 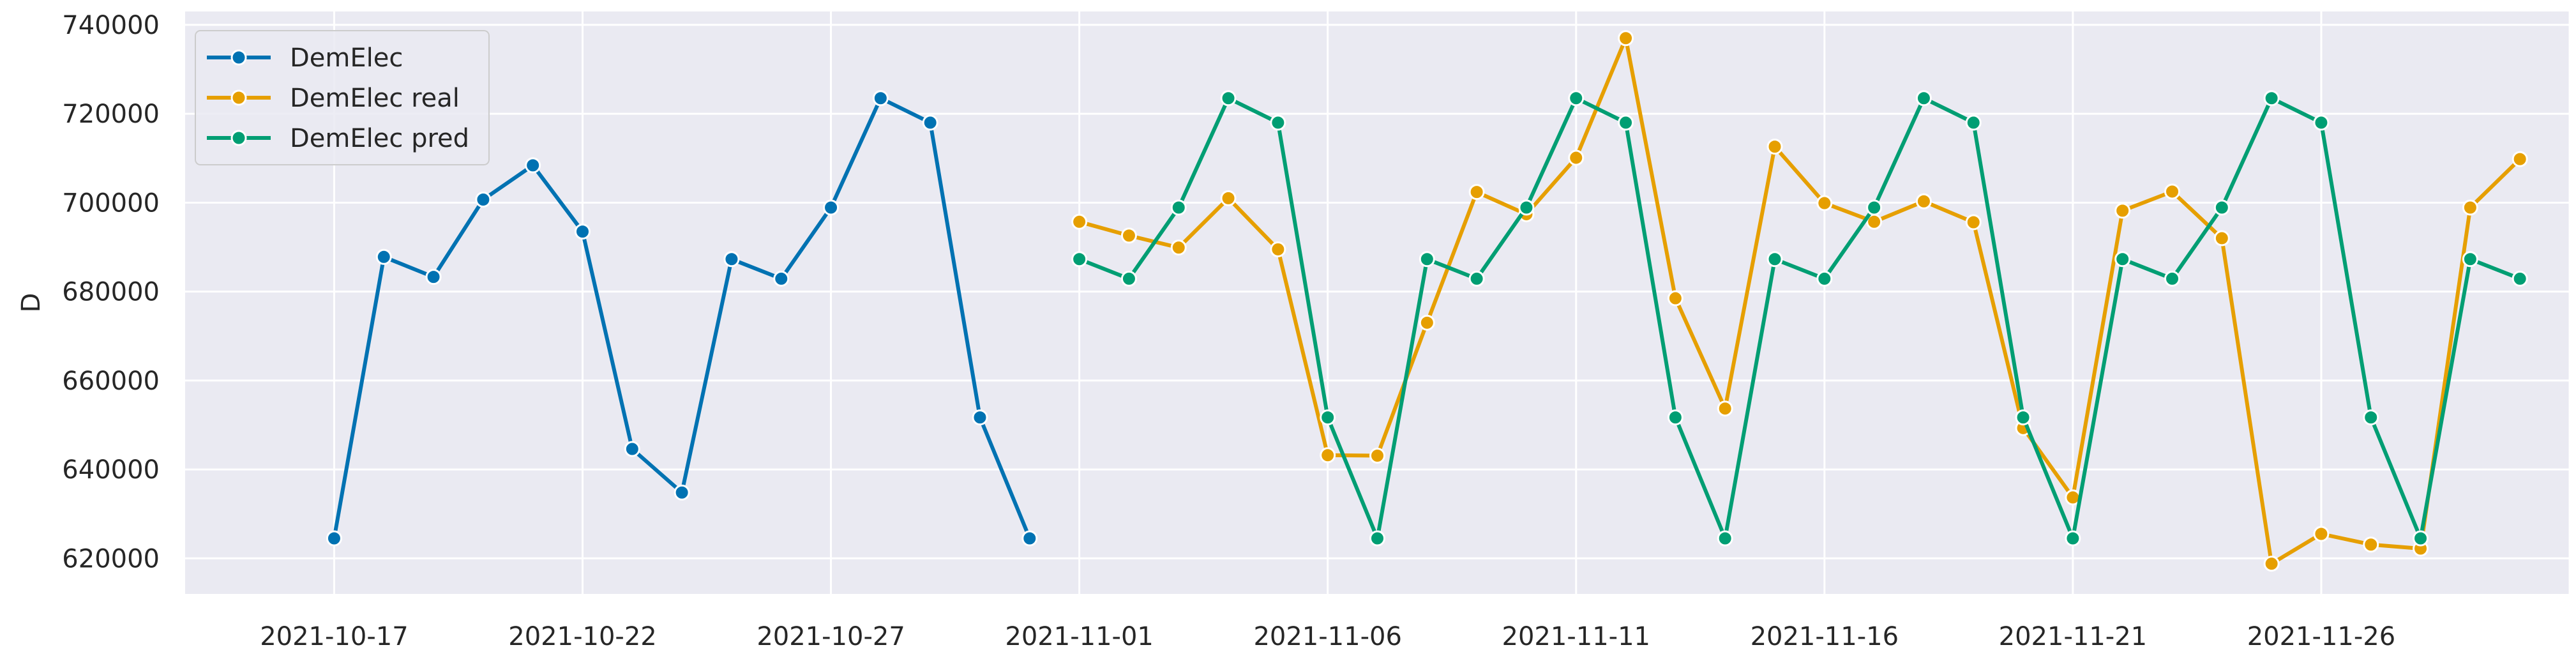 What do you see at coordinates (338, 138) in the screenshot?
I see `legend-item: DemElec pred` at bounding box center [338, 138].